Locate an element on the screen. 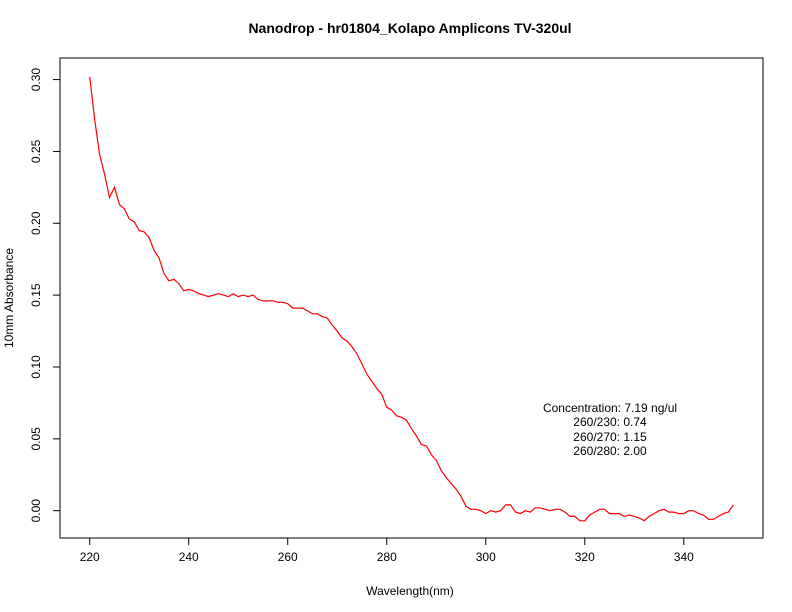  x-tick-label: 240 is located at coordinates (189, 557).